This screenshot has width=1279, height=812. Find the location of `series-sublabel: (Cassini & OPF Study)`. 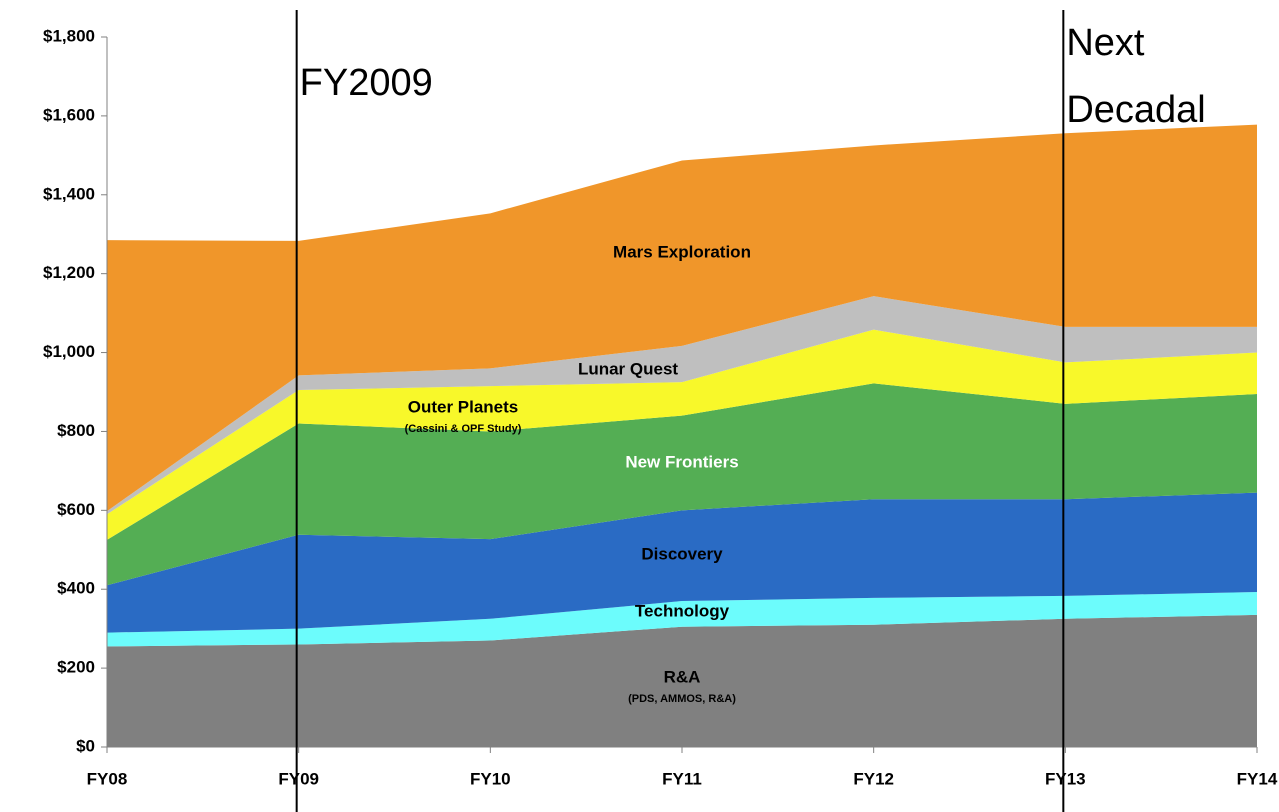

series-sublabel: (Cassini & OPF Study) is located at coordinates (463, 429).